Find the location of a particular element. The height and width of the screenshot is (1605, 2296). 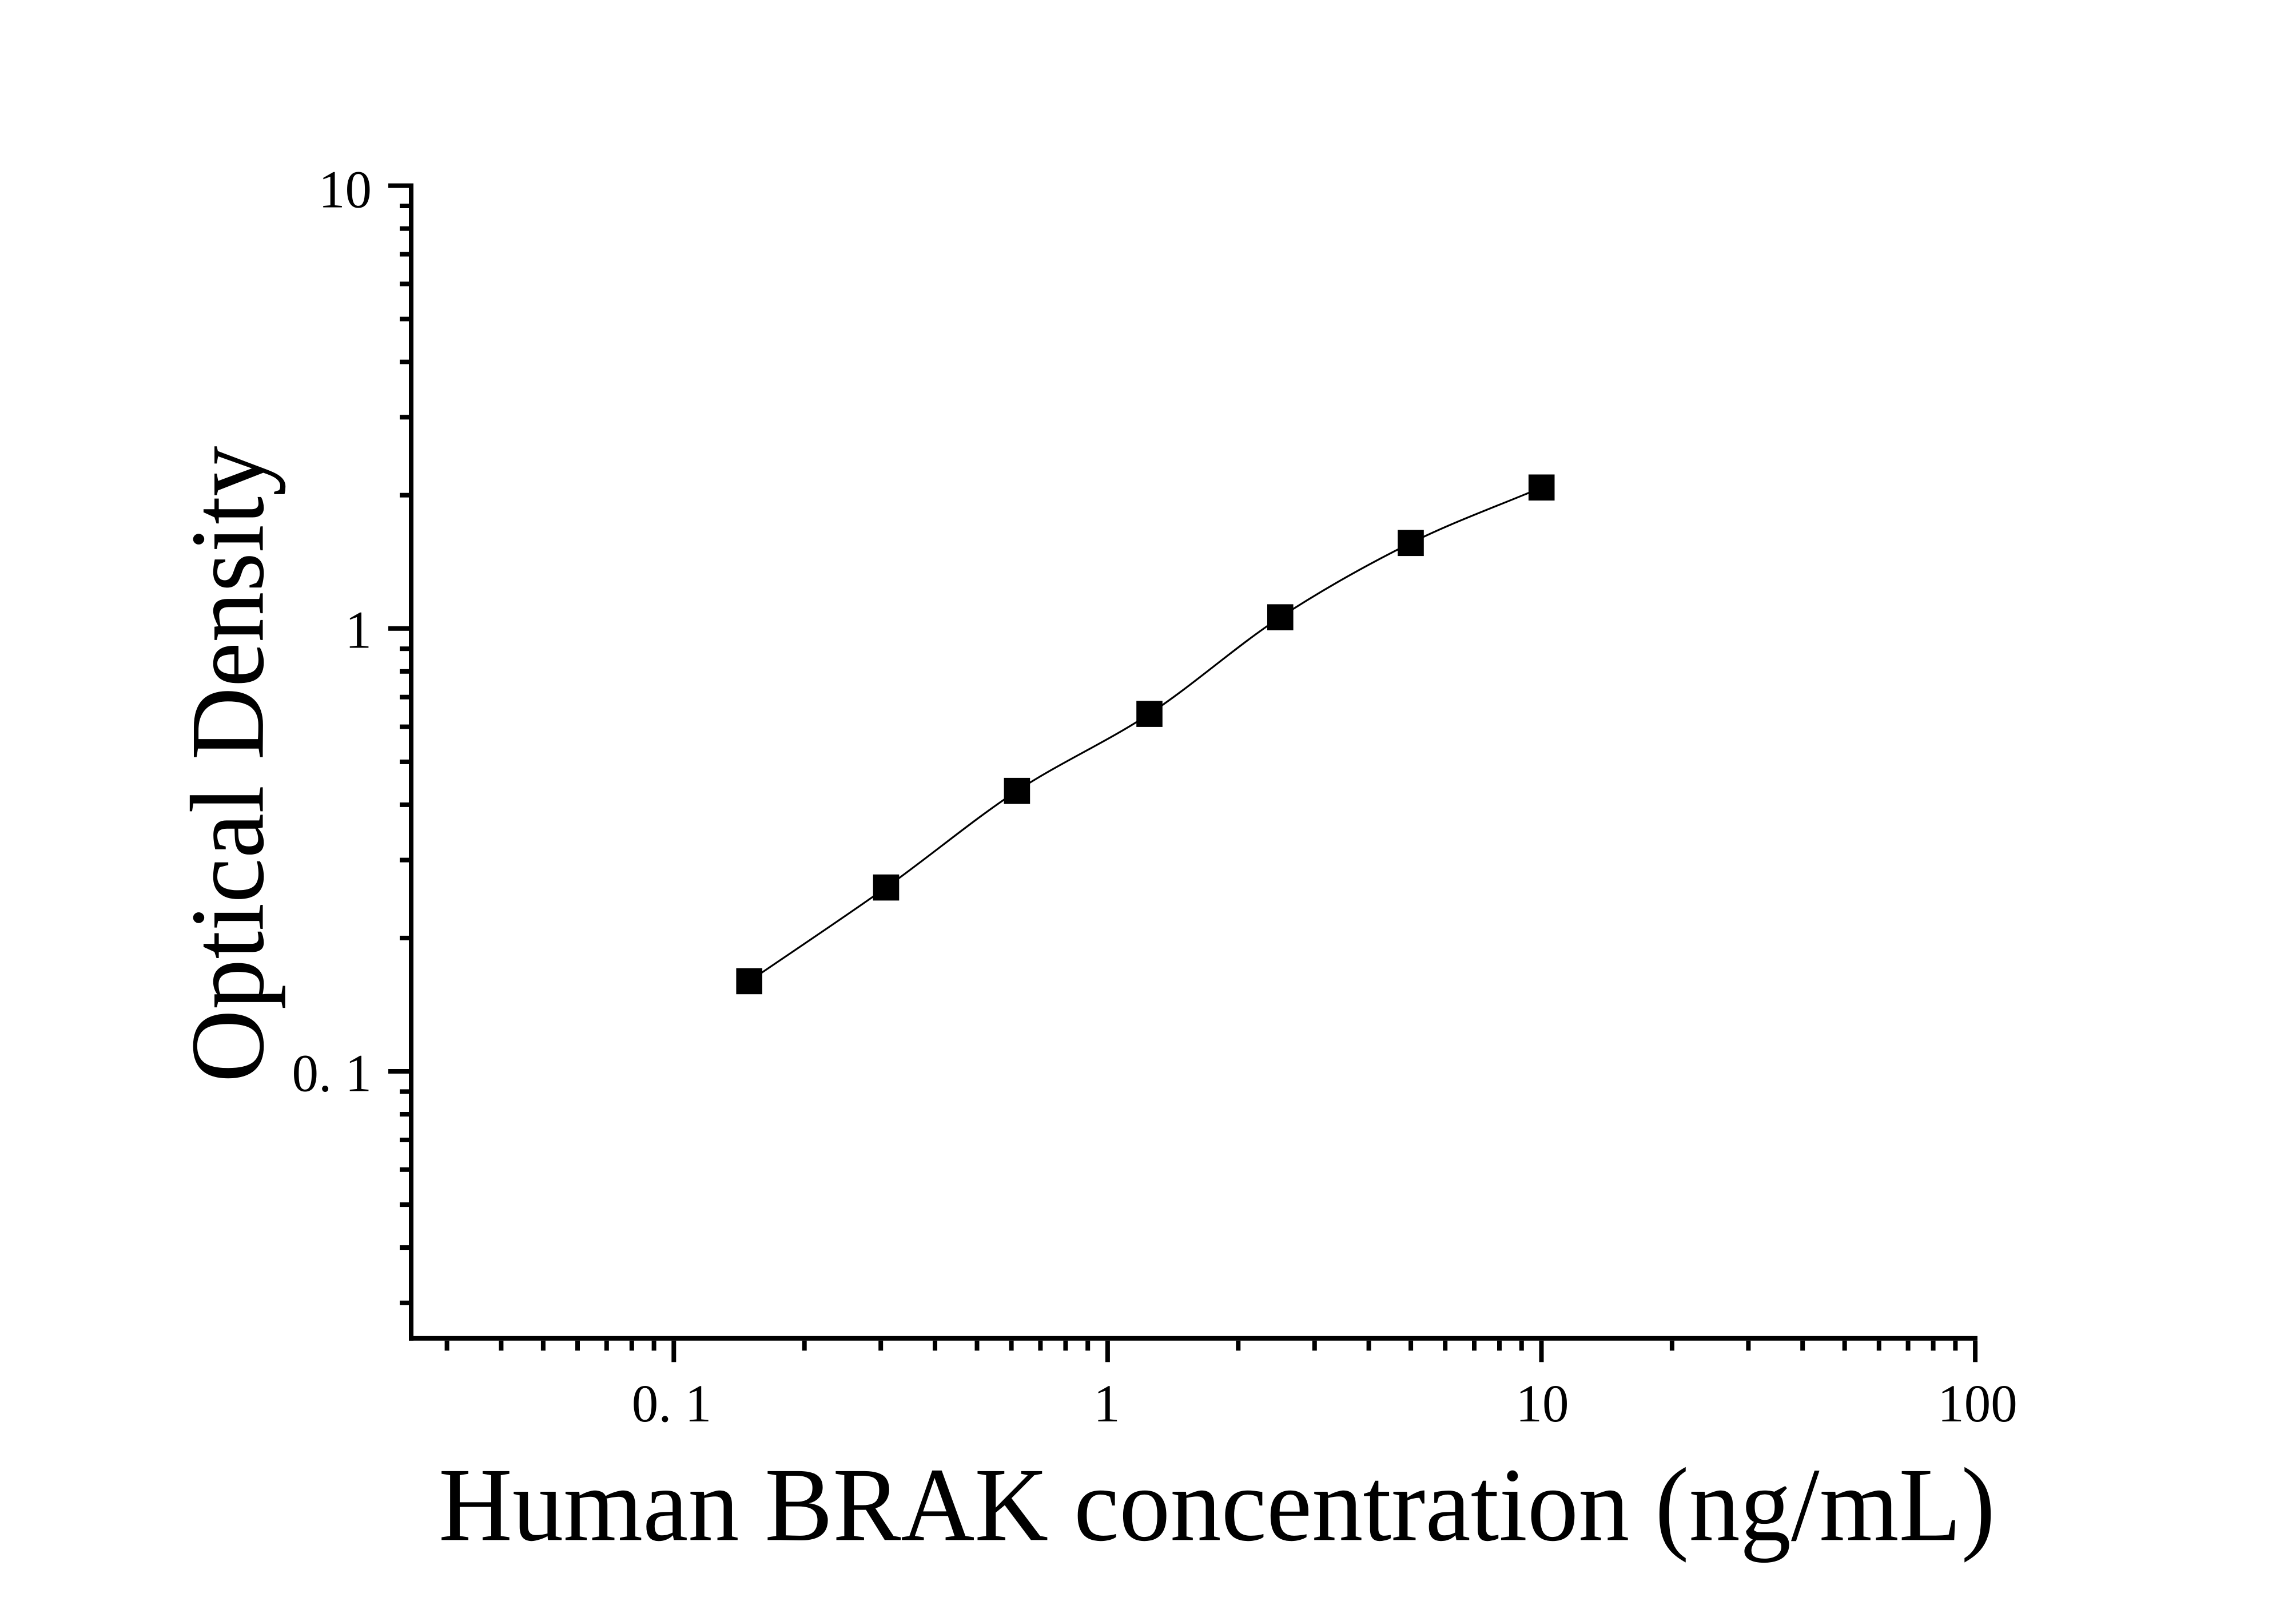

svg-text: Optical Density is located at coordinates (227, 764).